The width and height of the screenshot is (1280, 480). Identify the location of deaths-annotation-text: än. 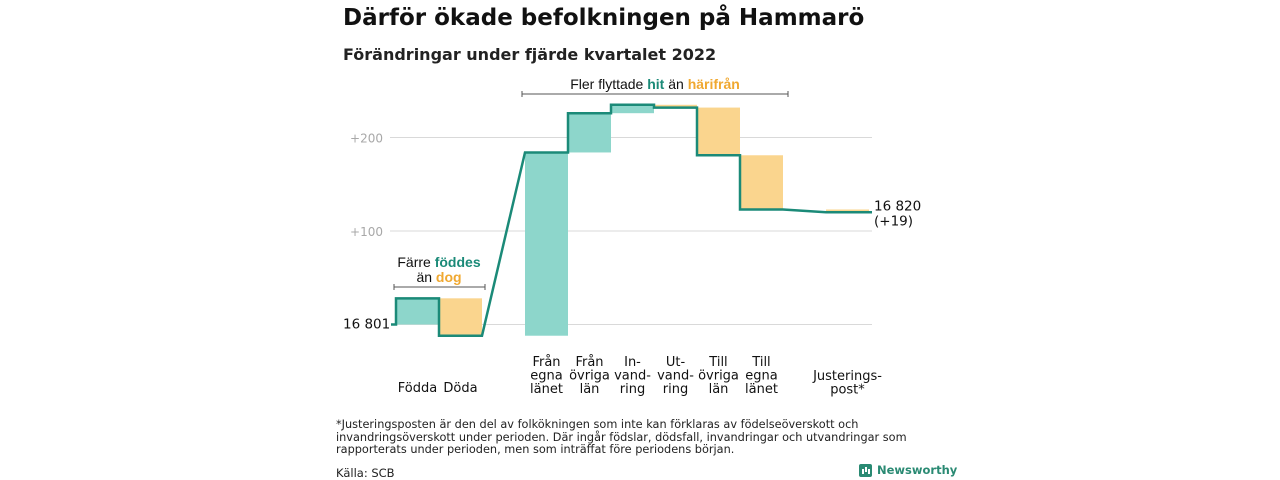
(425, 277).